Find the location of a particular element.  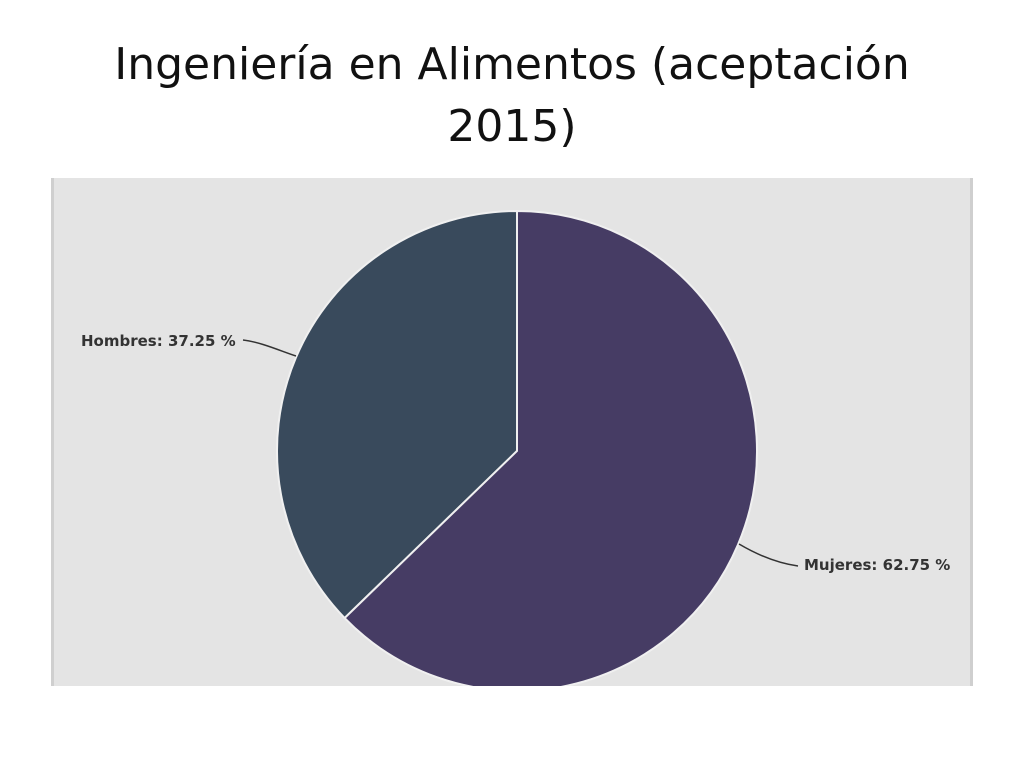

slice-label-hombres: Hombres: 37.25 % is located at coordinates (158, 341).